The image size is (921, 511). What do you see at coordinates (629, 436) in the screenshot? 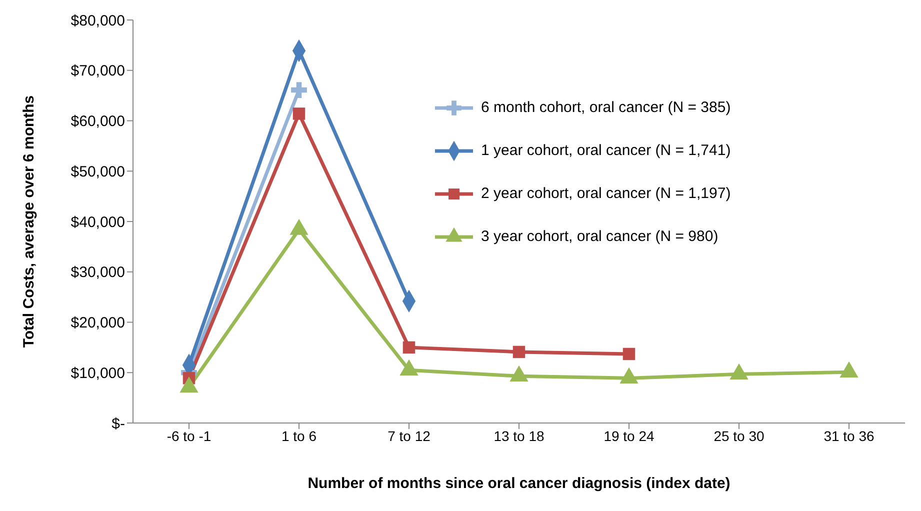
I see `x-tick-label: 19 to 24` at bounding box center [629, 436].